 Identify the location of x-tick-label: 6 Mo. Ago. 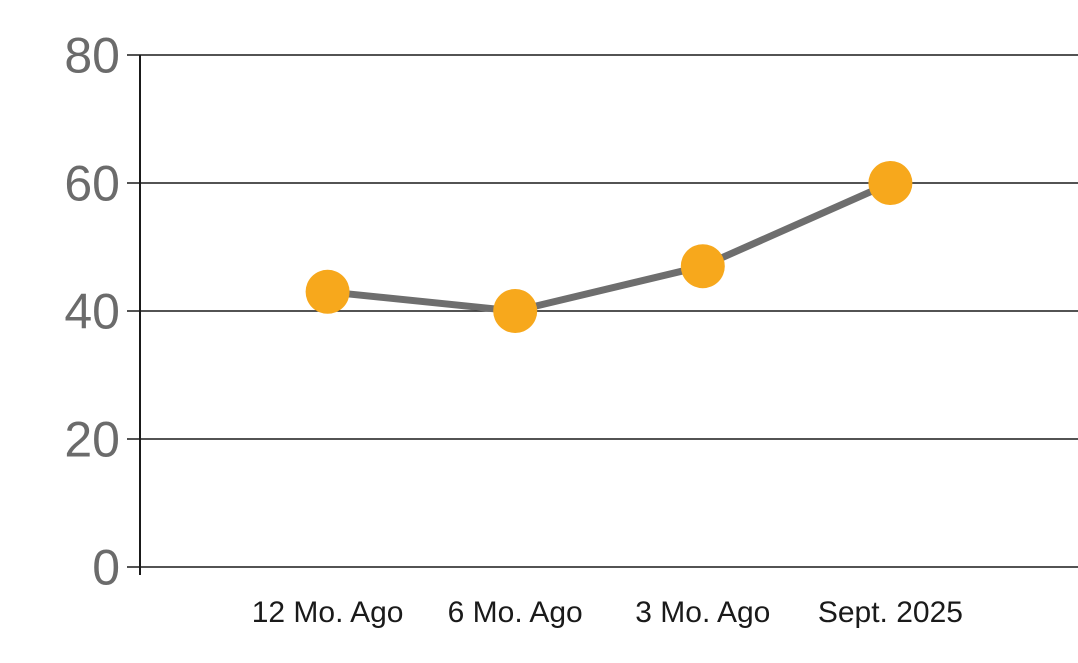
(515, 612).